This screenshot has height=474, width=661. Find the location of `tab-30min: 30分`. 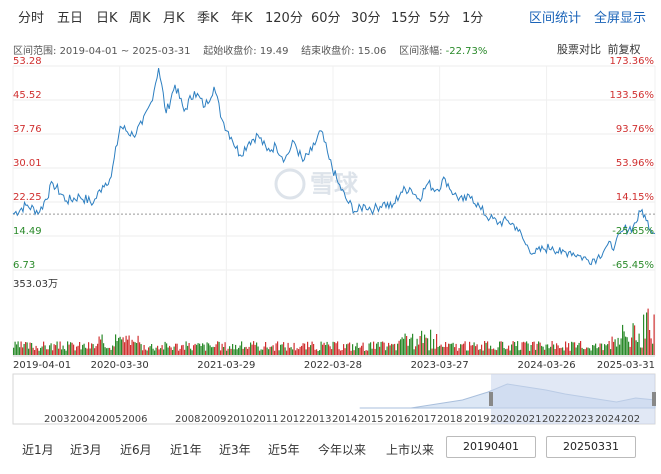

tab-30min: 30分 is located at coordinates (366, 18).